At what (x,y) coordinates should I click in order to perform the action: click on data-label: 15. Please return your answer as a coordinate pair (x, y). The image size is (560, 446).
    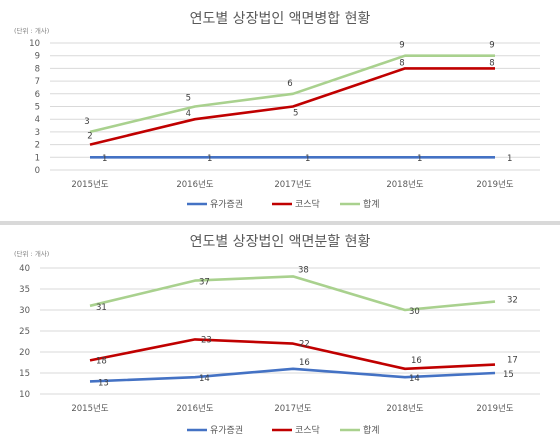
    Looking at the image, I should click on (508, 375).